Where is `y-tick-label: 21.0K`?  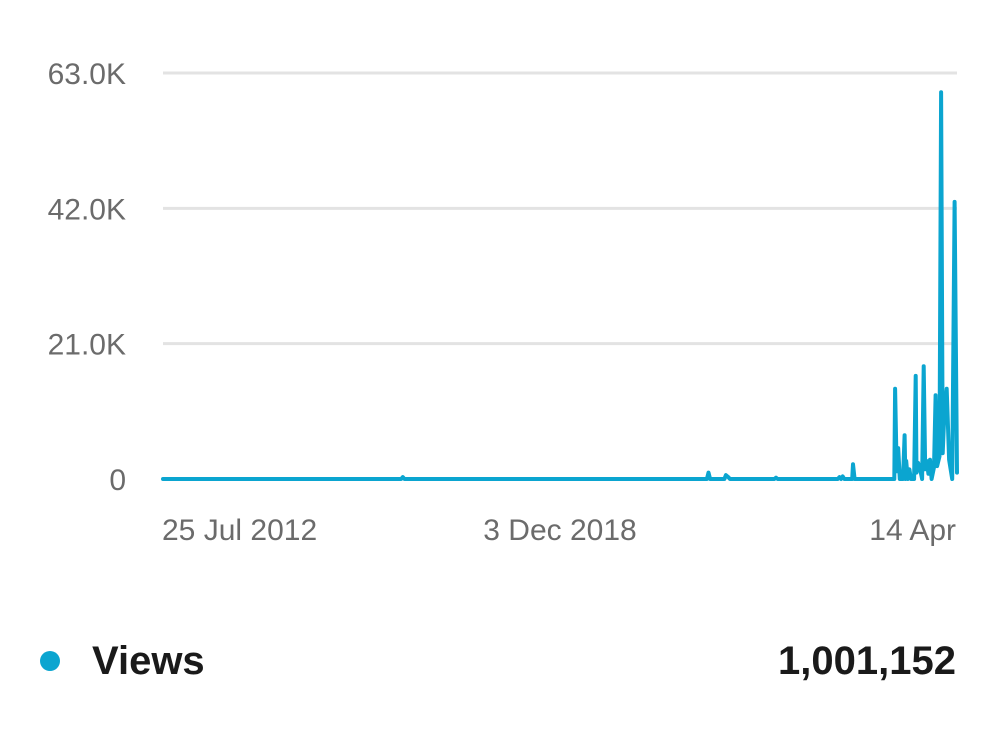
y-tick-label: 21.0K is located at coordinates (87, 345).